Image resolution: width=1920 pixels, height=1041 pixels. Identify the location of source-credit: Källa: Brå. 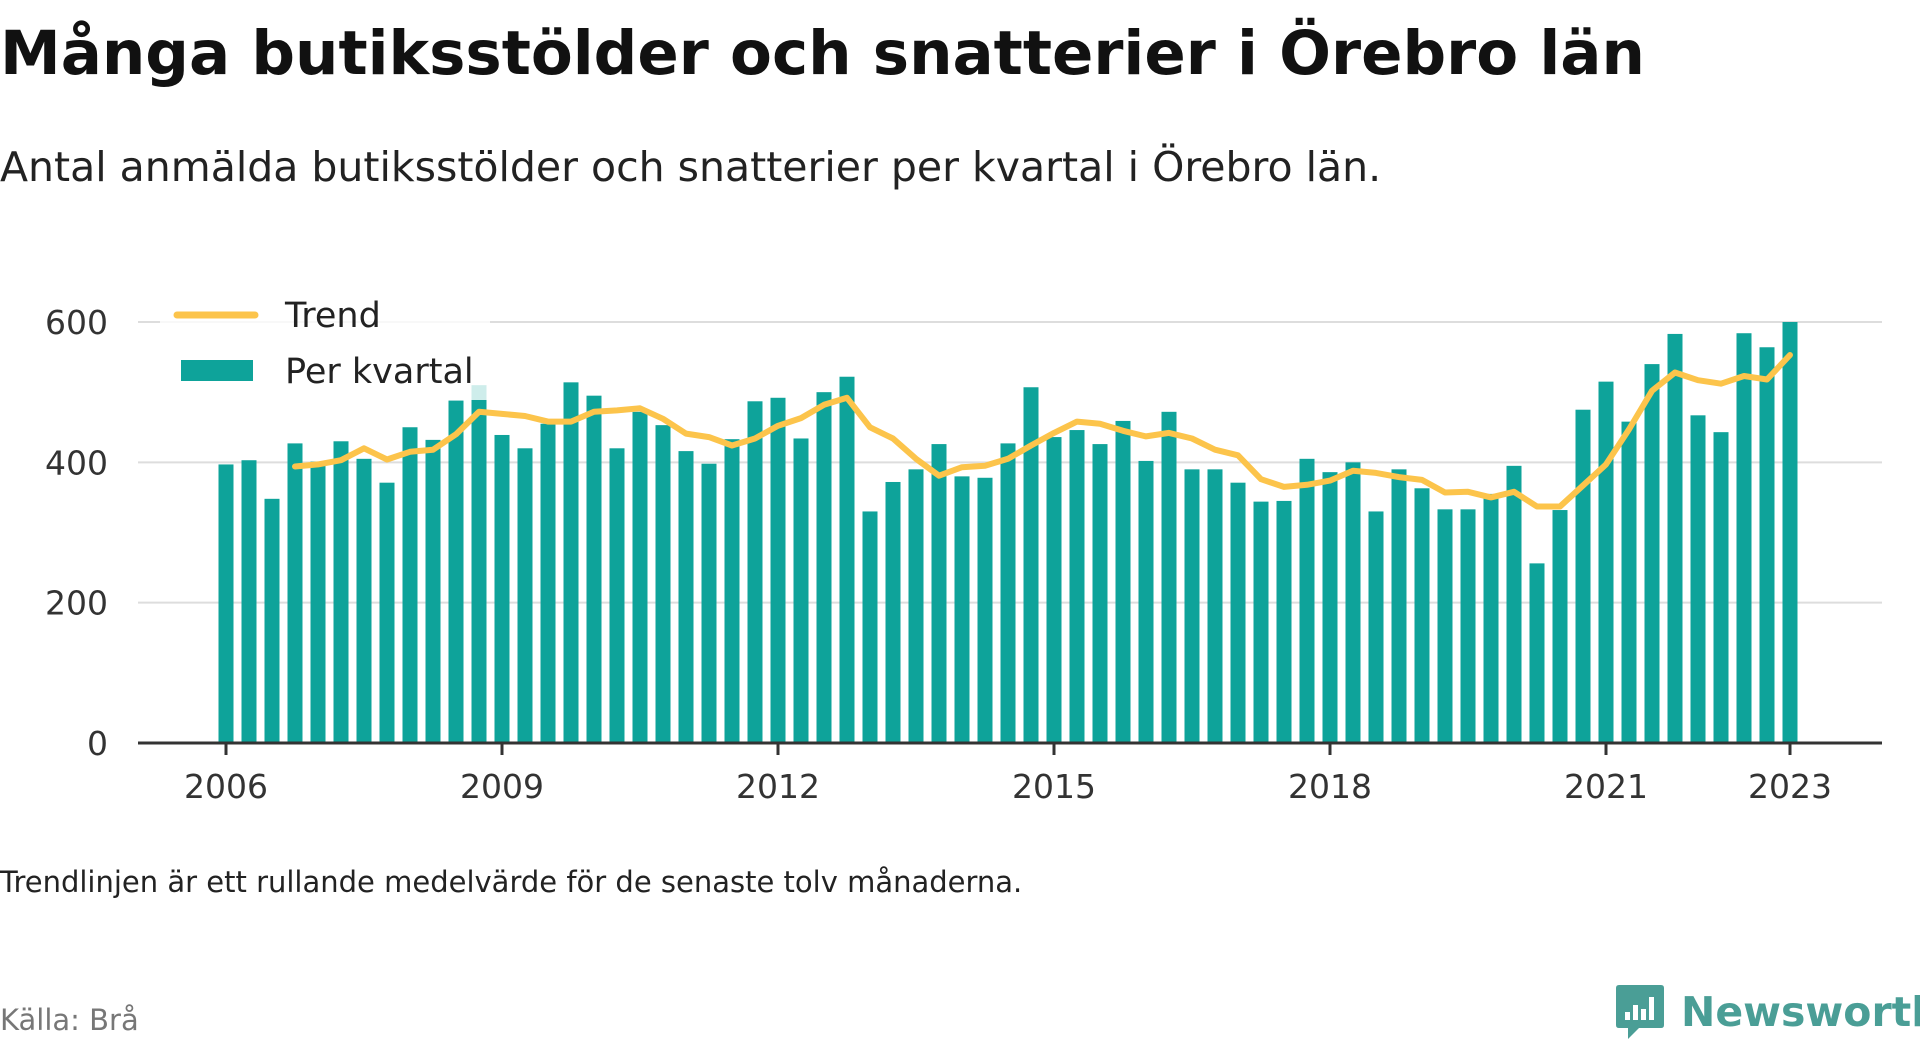
(69, 1020).